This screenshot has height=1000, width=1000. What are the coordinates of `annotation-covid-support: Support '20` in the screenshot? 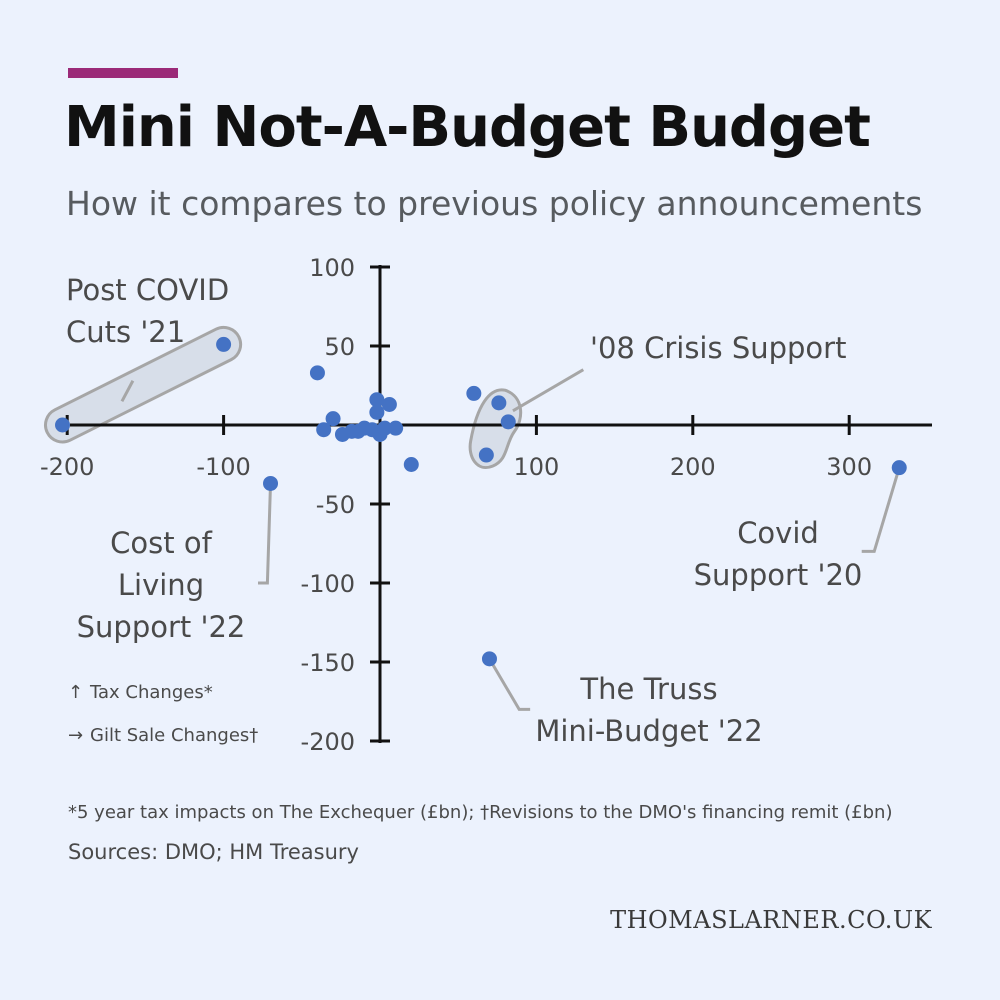 It's located at (778, 575).